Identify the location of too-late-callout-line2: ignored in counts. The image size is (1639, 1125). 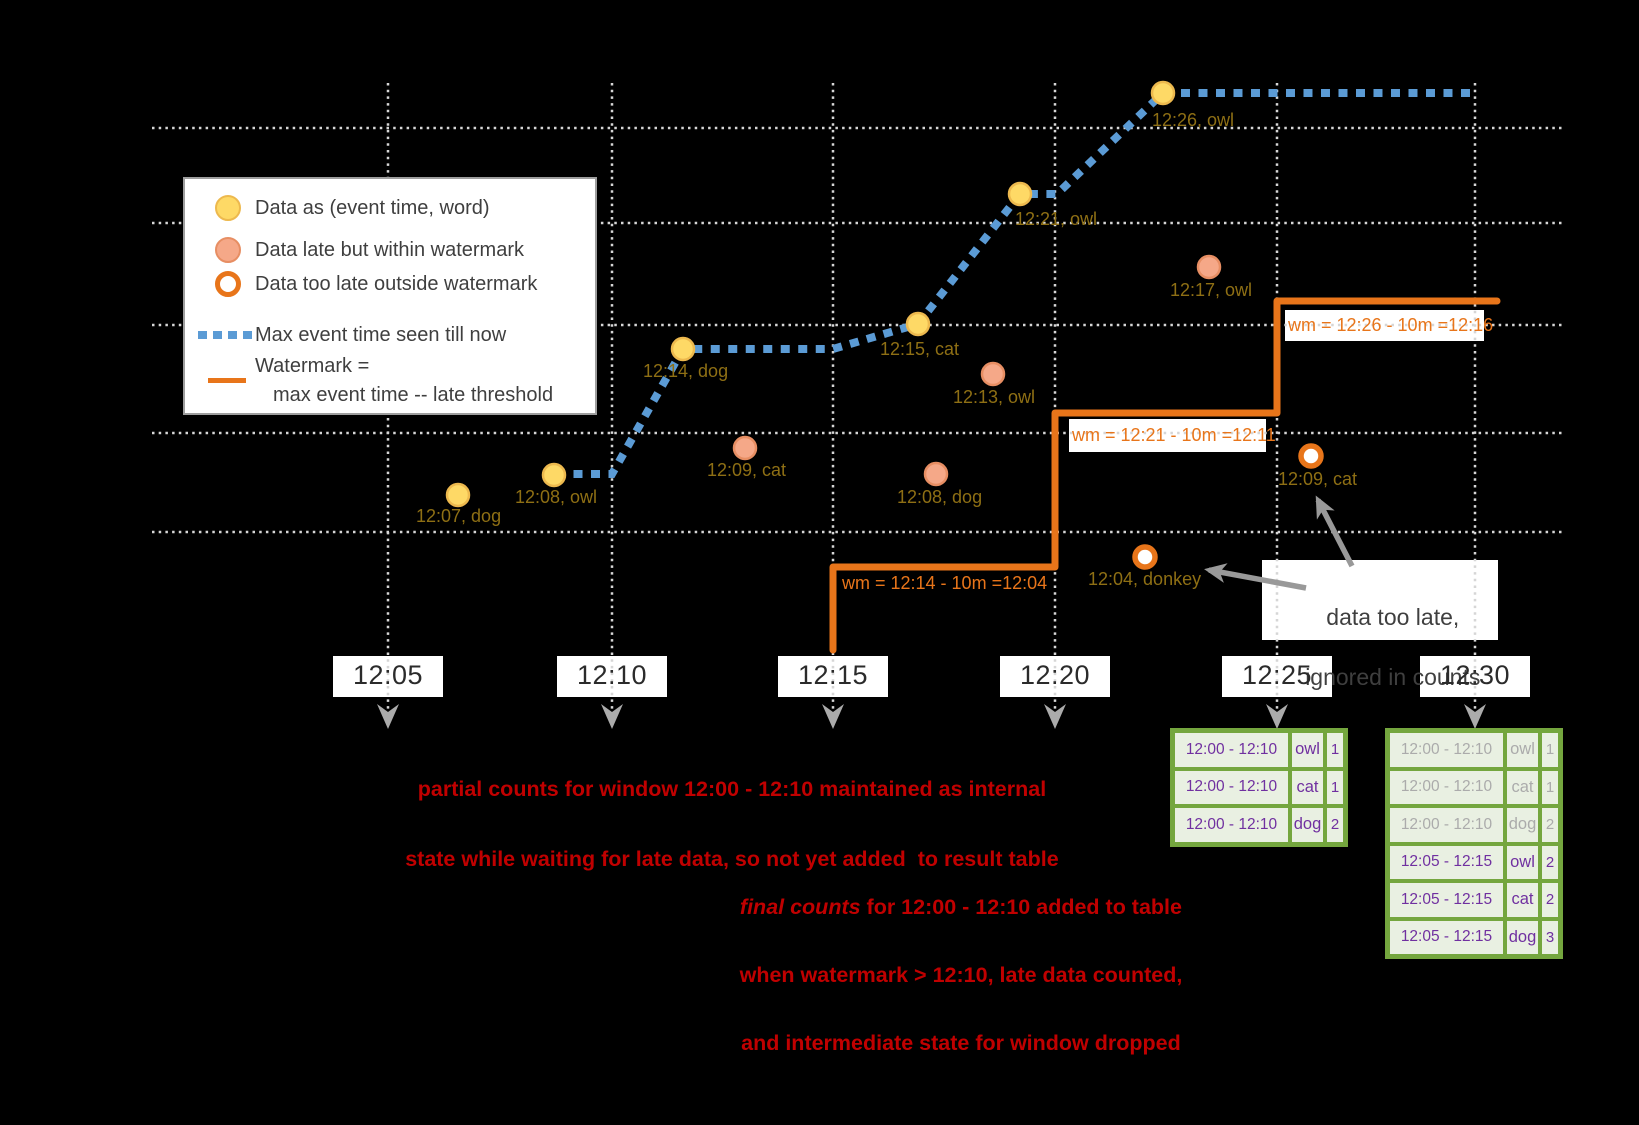
(1393, 677).